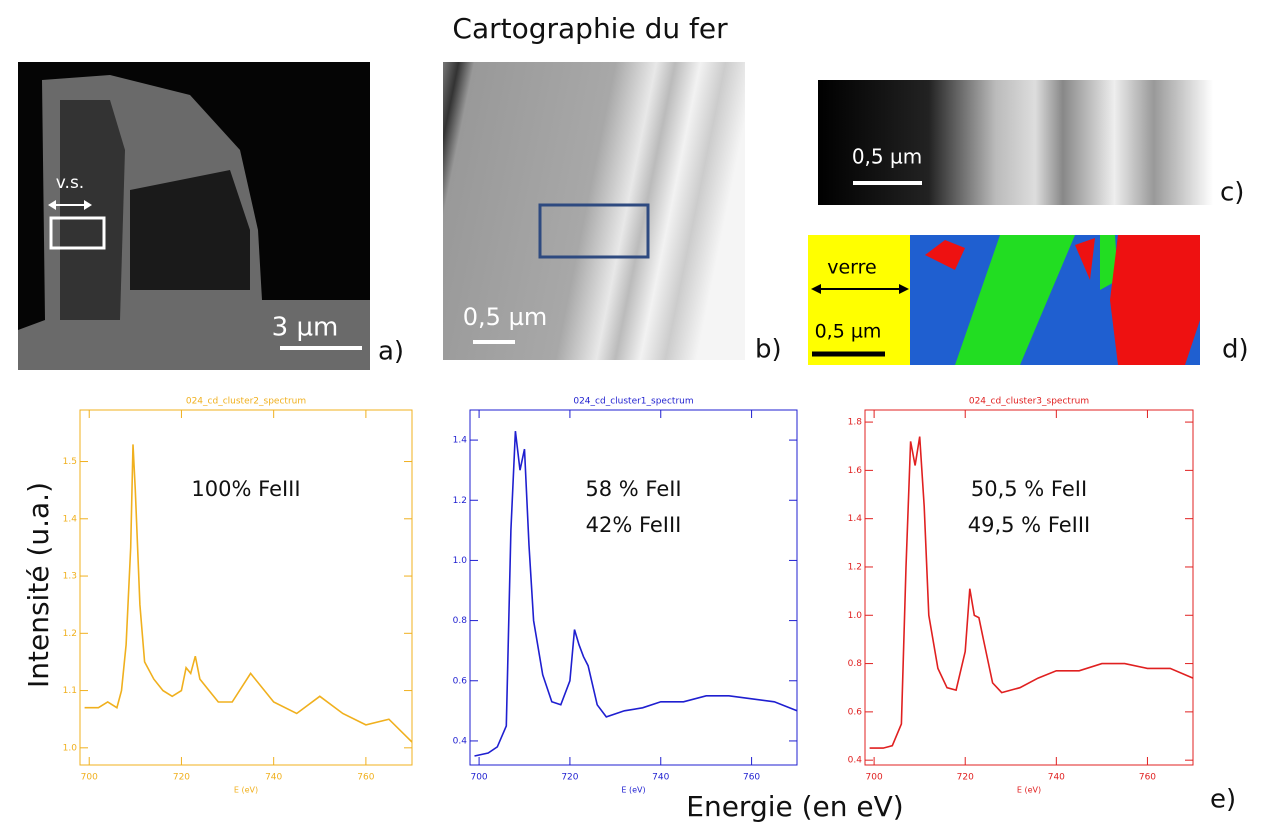 The width and height of the screenshot is (1266, 834). I want to click on annotation: 49,5 % FeIII, so click(1029, 525).